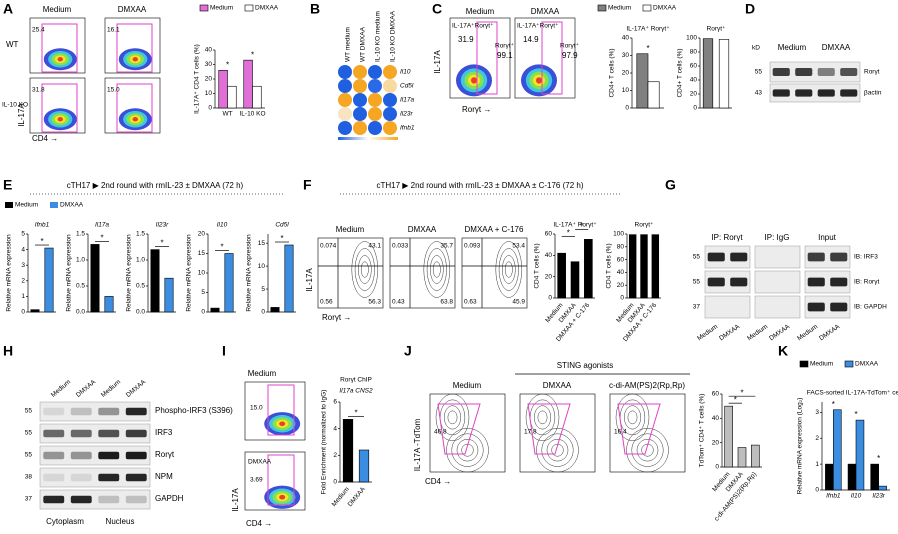 This screenshot has width=898, height=534. Describe the element at coordinates (866, 257) in the screenshot. I see `label: IB: IRF3` at that location.